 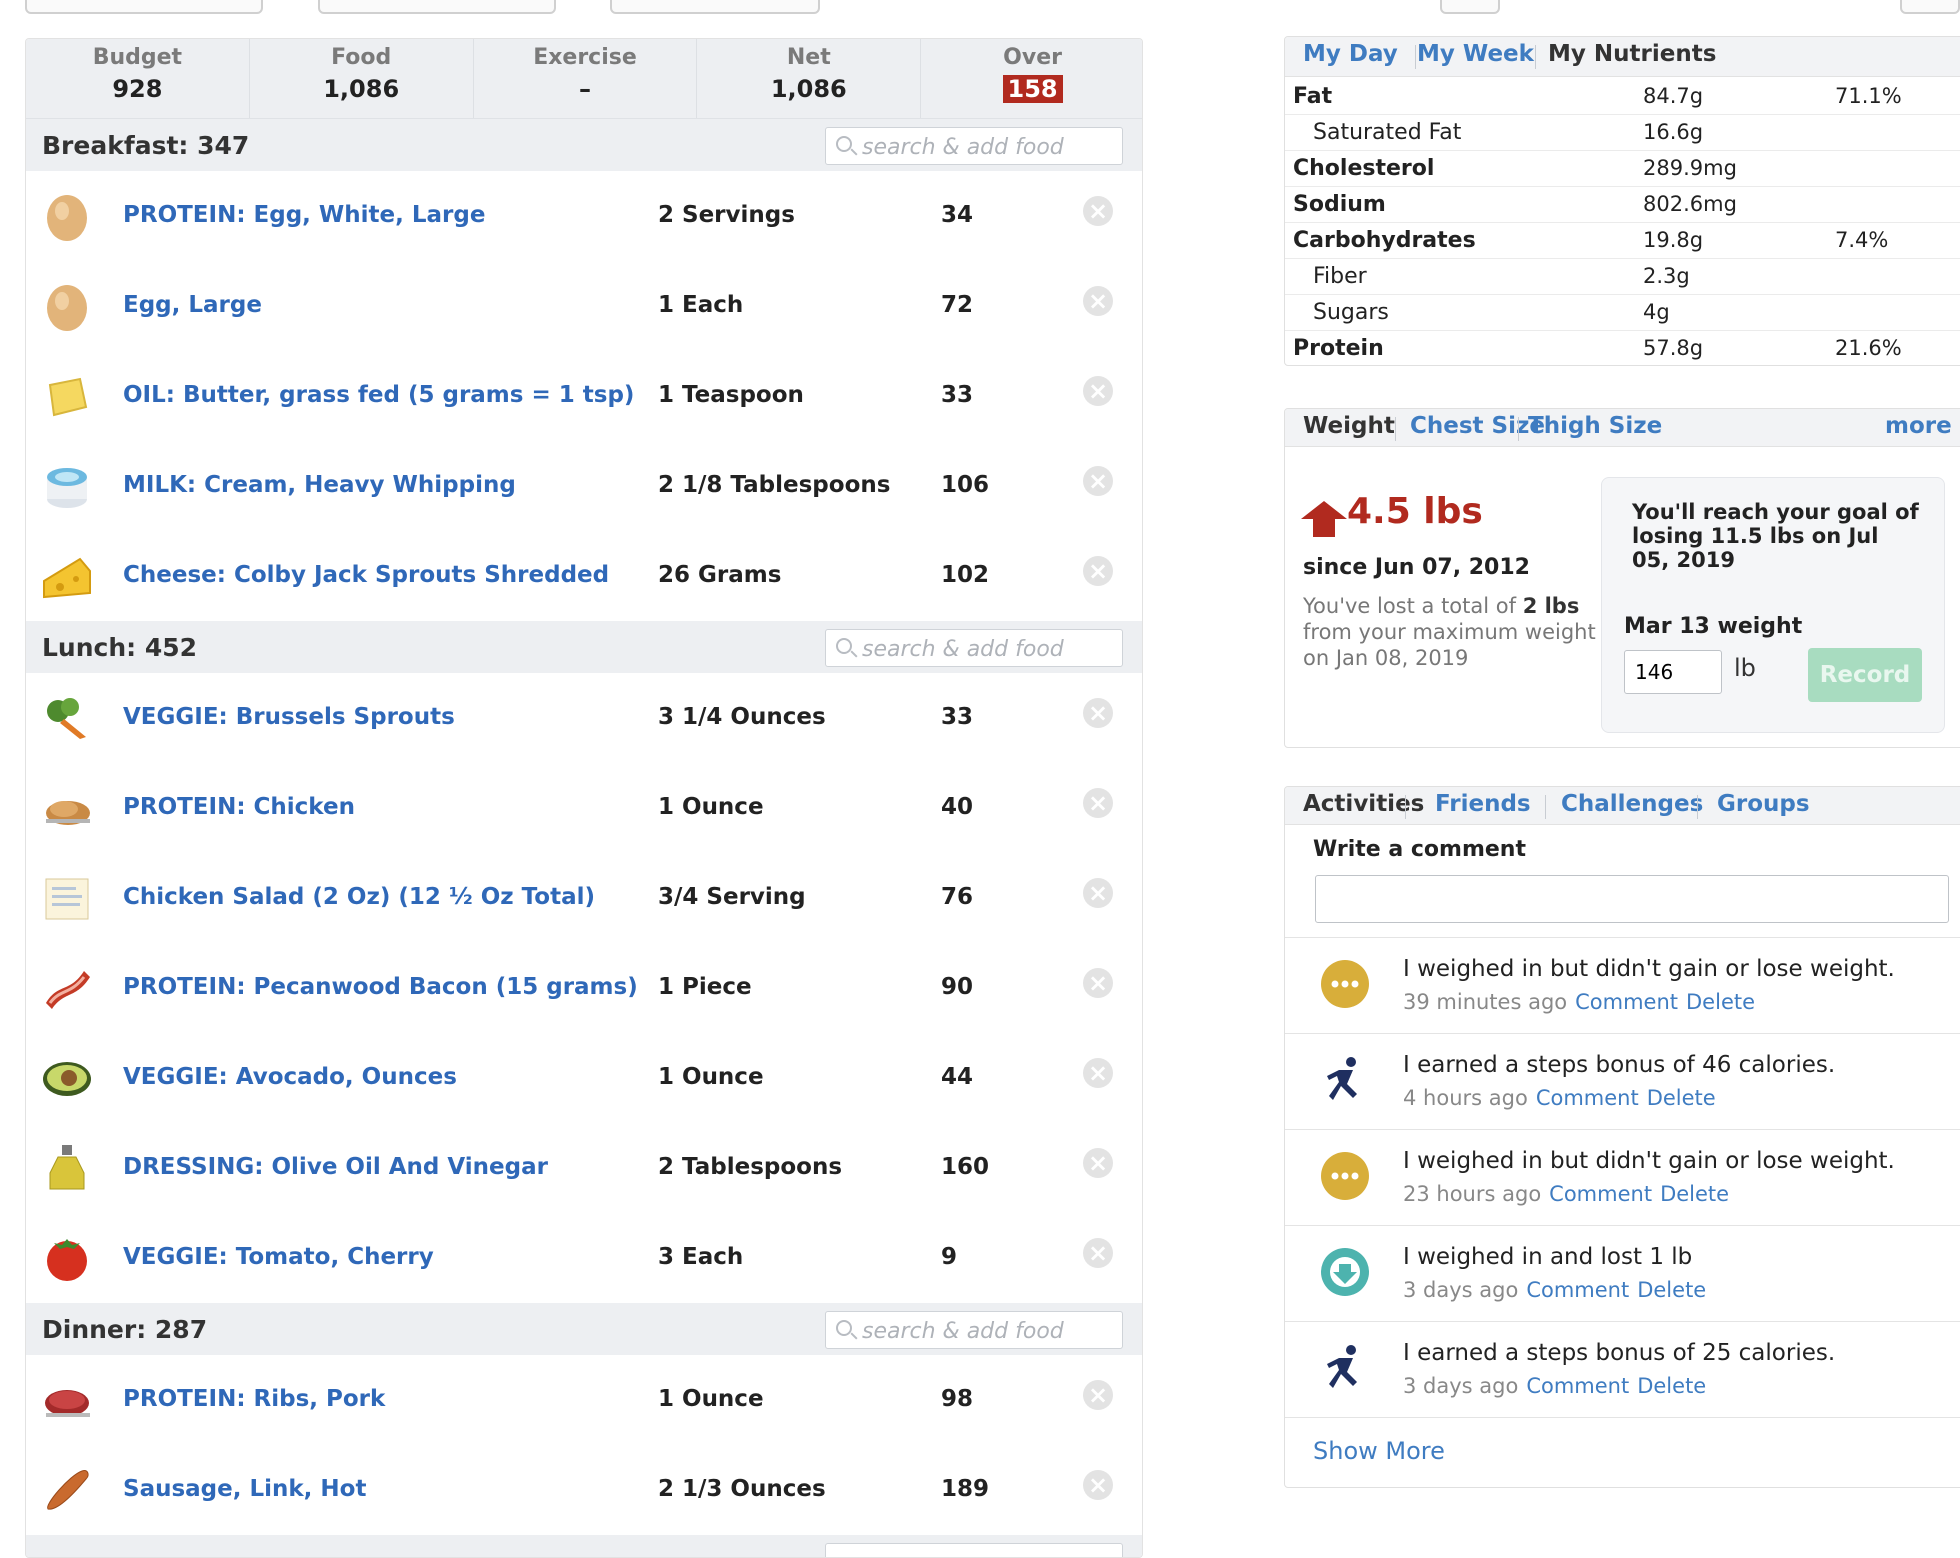 What do you see at coordinates (379, 395) in the screenshot?
I see `food-name-link: OIL: Butter, grass fed (5 grams = 1 tsp)` at bounding box center [379, 395].